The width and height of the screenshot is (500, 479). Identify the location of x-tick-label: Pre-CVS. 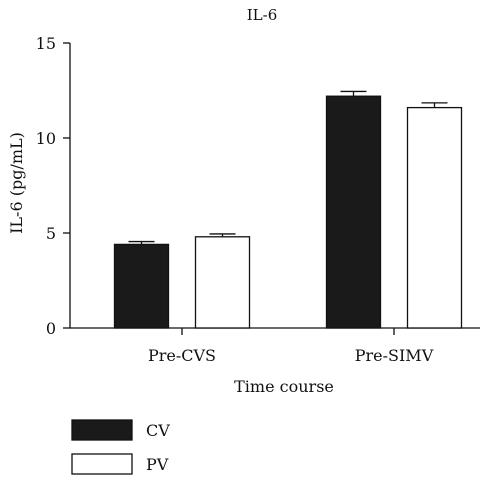
(182, 355).